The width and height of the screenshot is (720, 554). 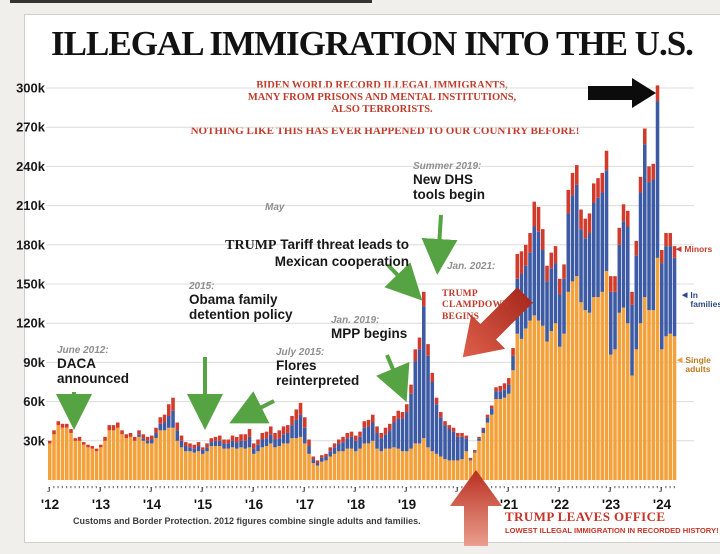 I want to click on annotation-date: June 2012:, so click(x=83, y=350).